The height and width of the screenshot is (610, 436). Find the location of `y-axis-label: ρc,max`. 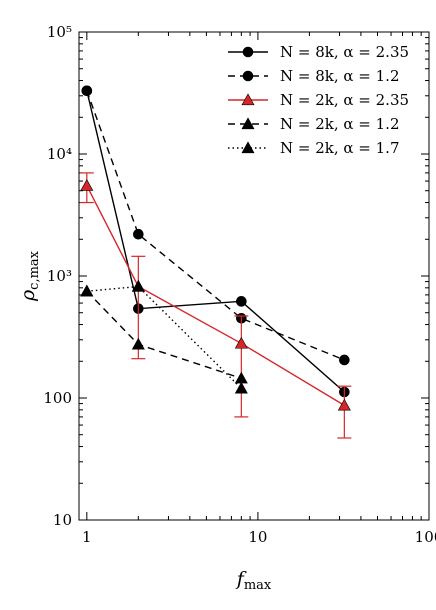

y-axis-label: ρc,max is located at coordinates (29, 276).